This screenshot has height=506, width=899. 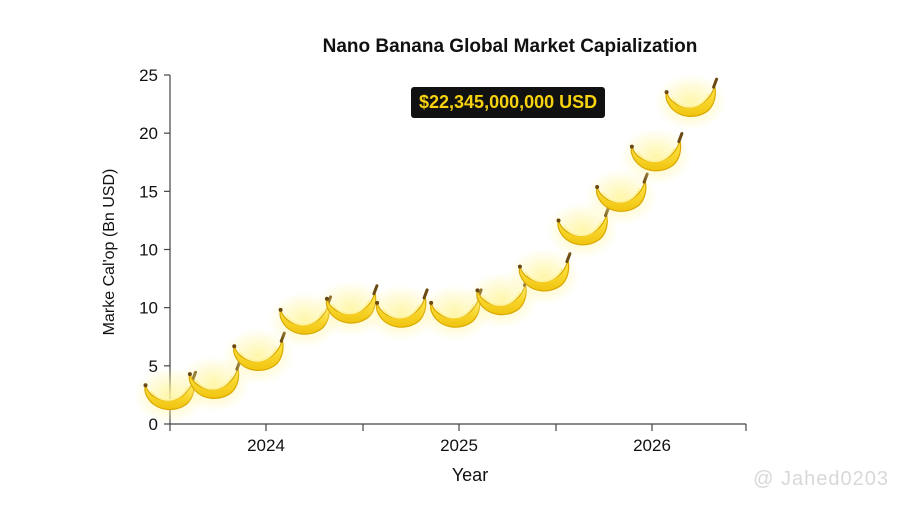 I want to click on y-axis-label: Marke Cal'op (Bn USD), so click(x=109, y=252).